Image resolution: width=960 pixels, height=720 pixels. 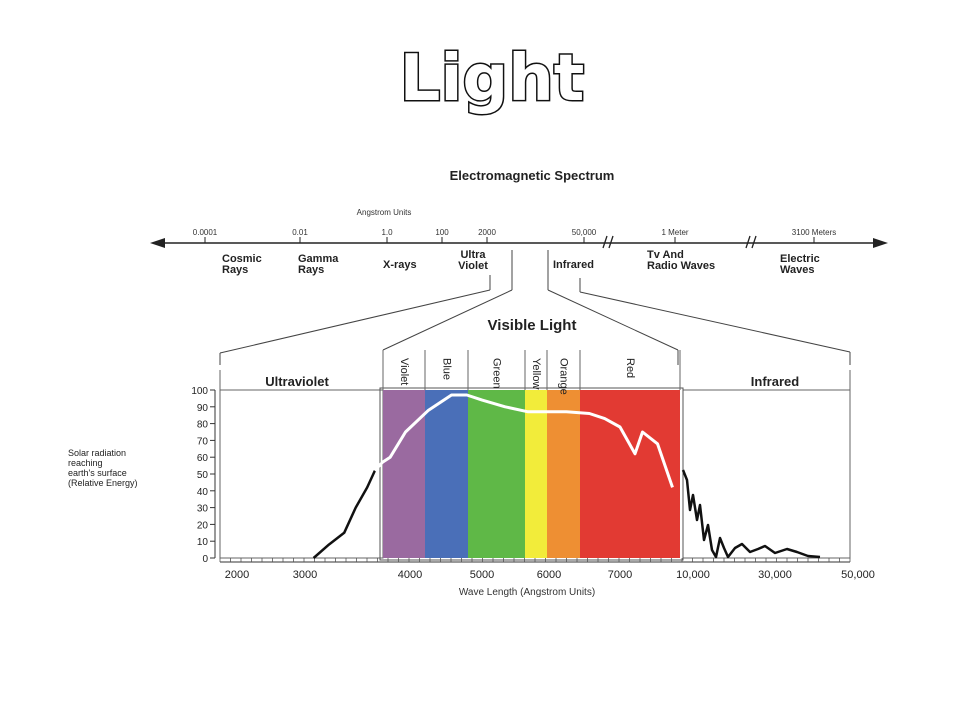 I want to click on infrared-energy-curve, so click(x=751, y=514).